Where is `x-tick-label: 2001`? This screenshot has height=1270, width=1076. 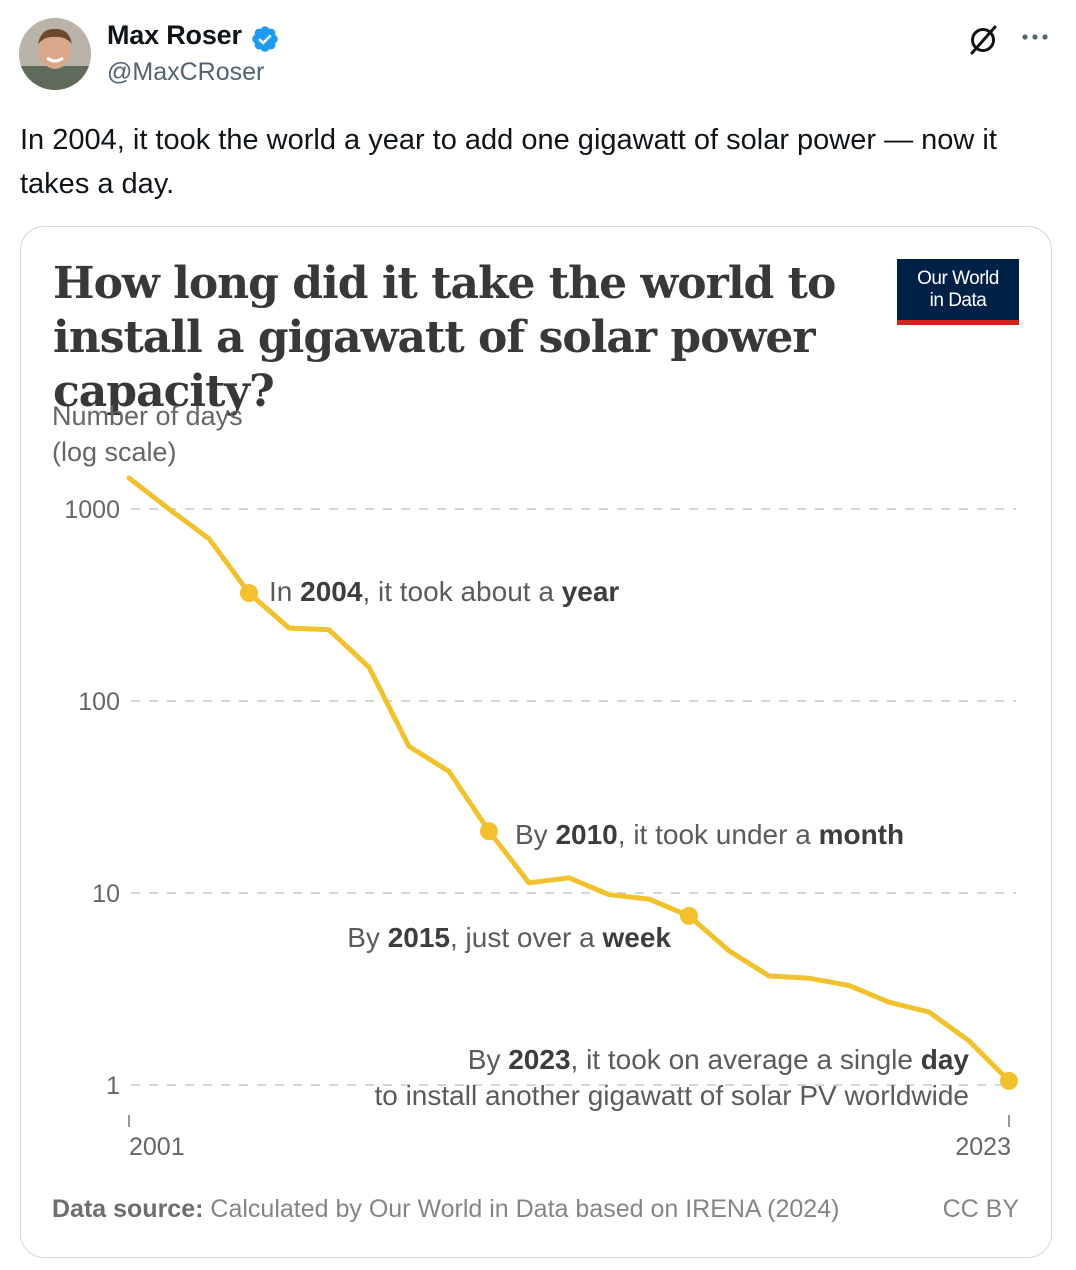 x-tick-label: 2001 is located at coordinates (157, 1147).